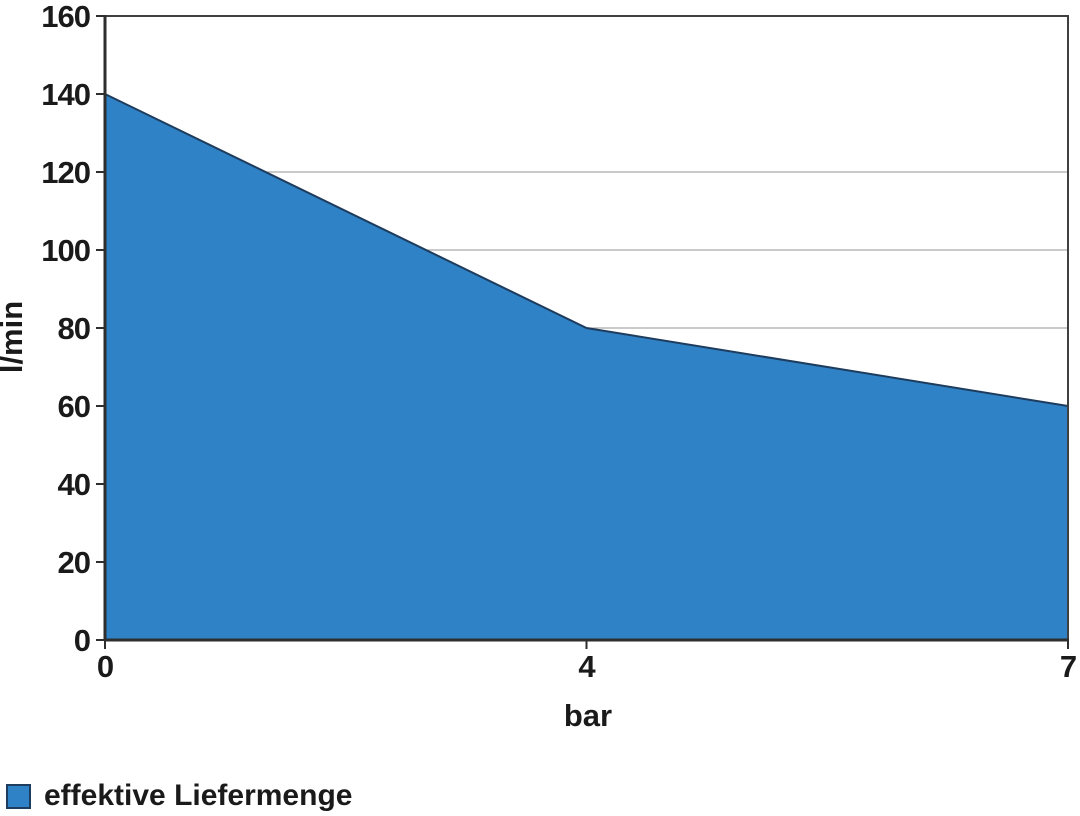  What do you see at coordinates (588, 715) in the screenshot?
I see `x-axis-title: bar` at bounding box center [588, 715].